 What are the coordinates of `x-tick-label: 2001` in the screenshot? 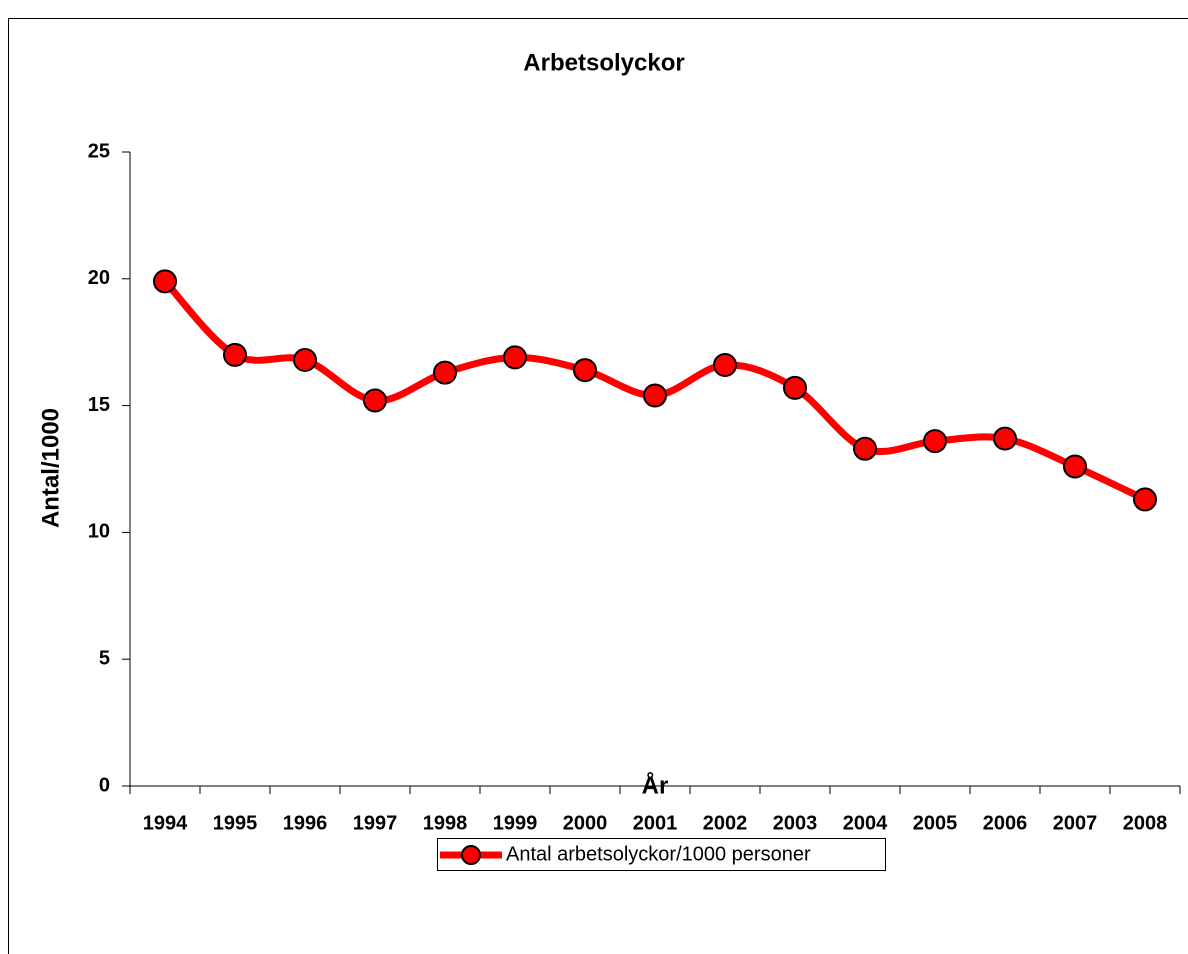 It's located at (655, 823).